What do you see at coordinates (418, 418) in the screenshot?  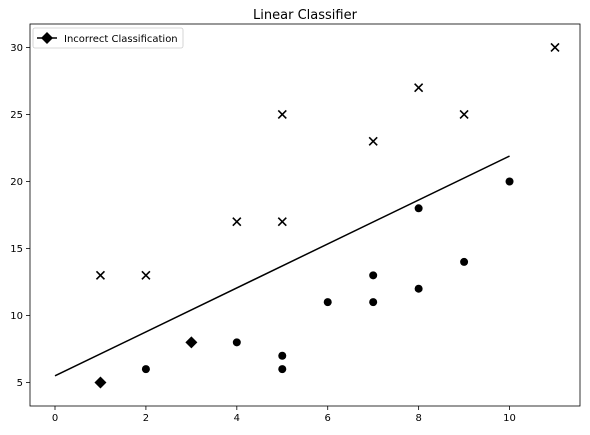 I see `x-tick-label: 8` at bounding box center [418, 418].